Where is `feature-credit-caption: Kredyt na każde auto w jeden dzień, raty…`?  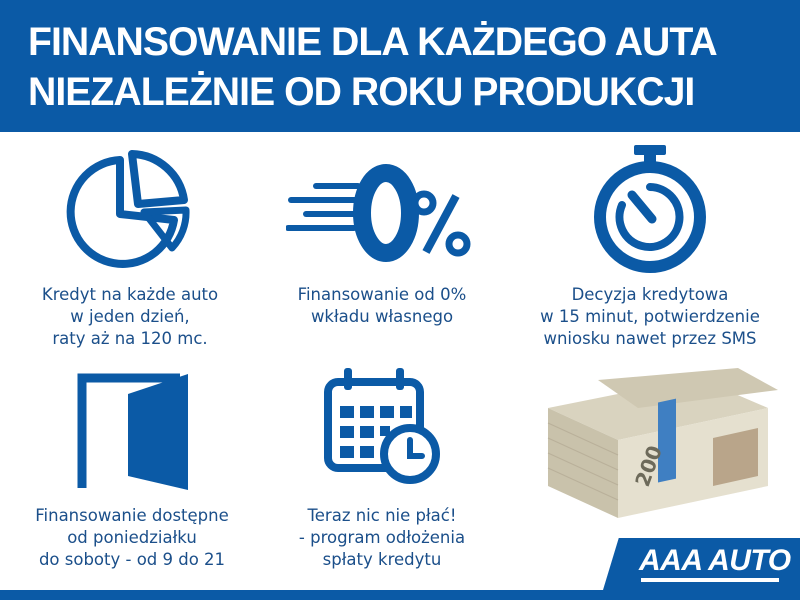
feature-credit-caption: Kredyt na każde auto w jeden dzień, raty… is located at coordinates (130, 317).